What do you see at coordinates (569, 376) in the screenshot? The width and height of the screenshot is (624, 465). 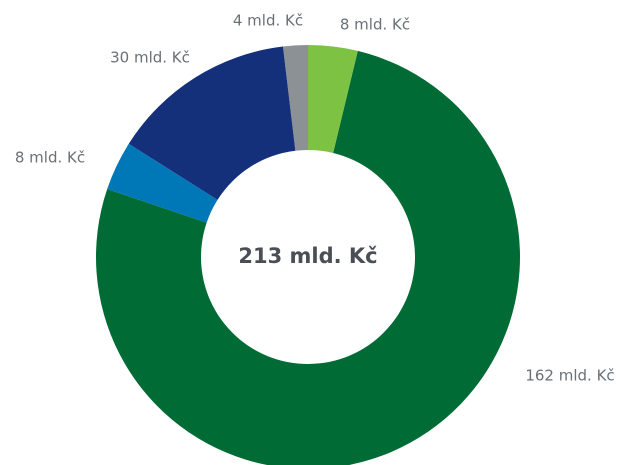 I see `data-label: 162 mld. Kč` at bounding box center [569, 376].